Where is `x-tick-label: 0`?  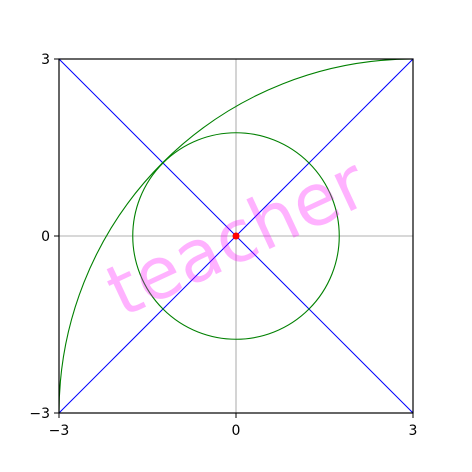
x-tick-label: 0 is located at coordinates (236, 431).